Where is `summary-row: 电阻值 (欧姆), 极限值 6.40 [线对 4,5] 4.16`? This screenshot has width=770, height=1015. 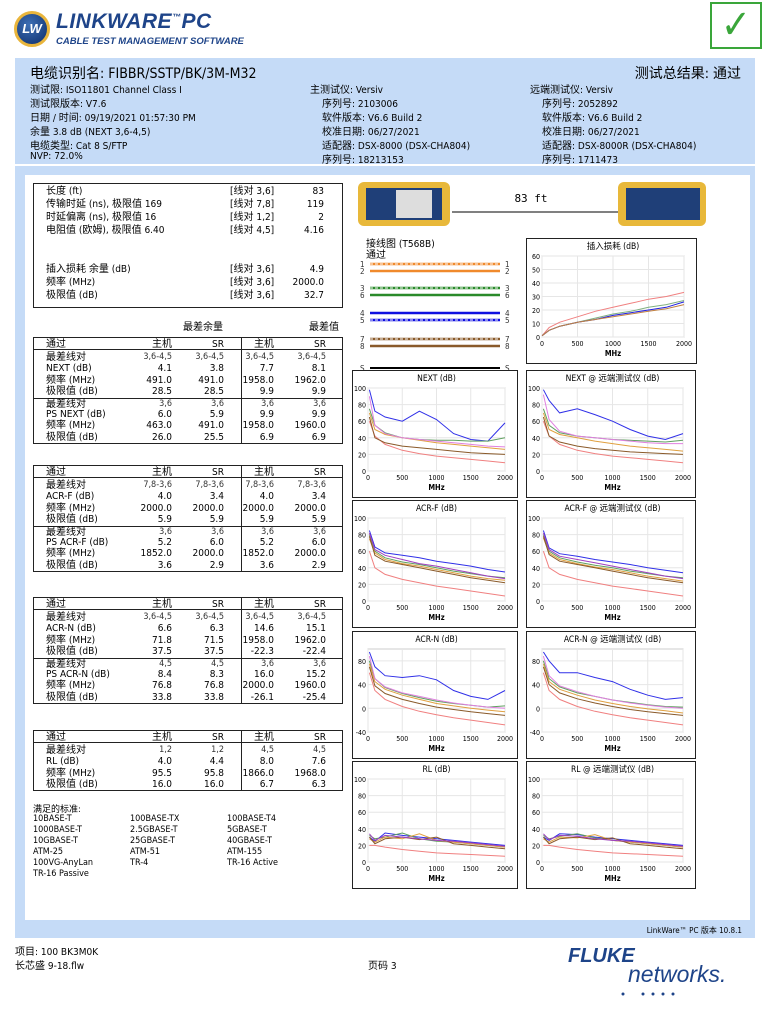
summary-row: 电阻值 (欧姆), 极限值 6.40 [线对 4,5] 4.16 is located at coordinates (188, 230).